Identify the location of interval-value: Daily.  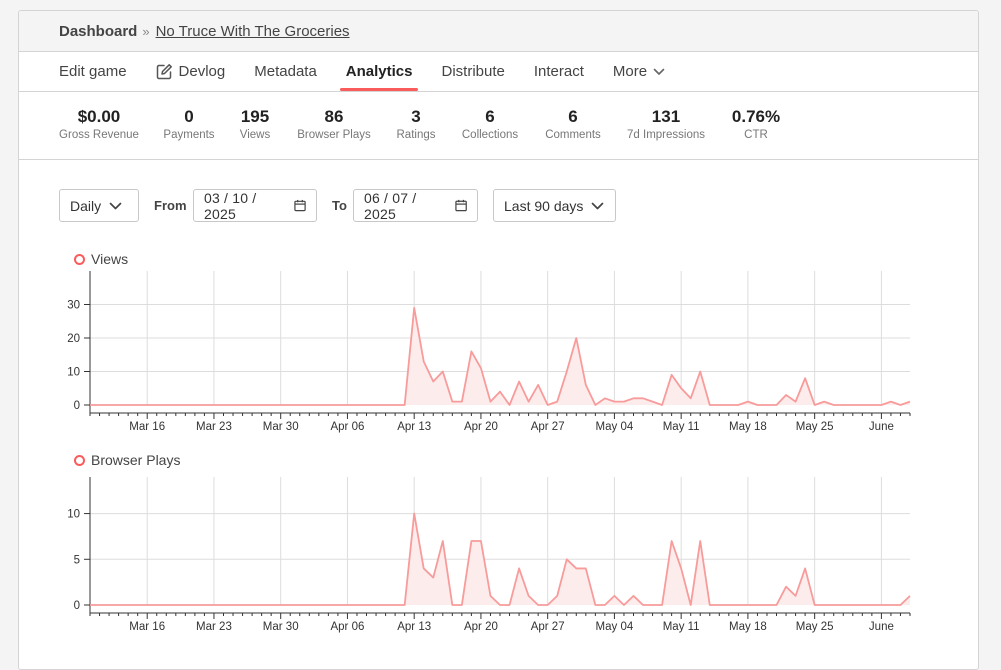
(86, 205).